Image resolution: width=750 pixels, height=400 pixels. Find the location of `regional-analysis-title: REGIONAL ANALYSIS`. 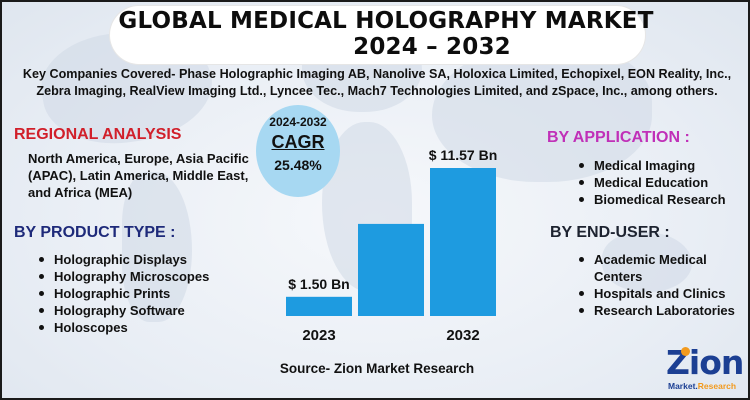

regional-analysis-title: REGIONAL ANALYSIS is located at coordinates (98, 134).